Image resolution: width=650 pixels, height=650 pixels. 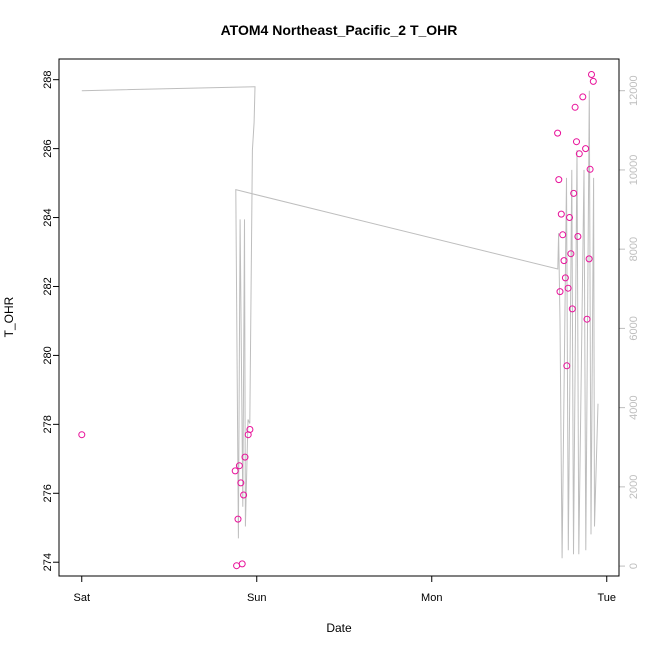 What do you see at coordinates (339, 30) in the screenshot?
I see `chart-title: ATOM4 Northeast_Pacific_2 T_OHR` at bounding box center [339, 30].